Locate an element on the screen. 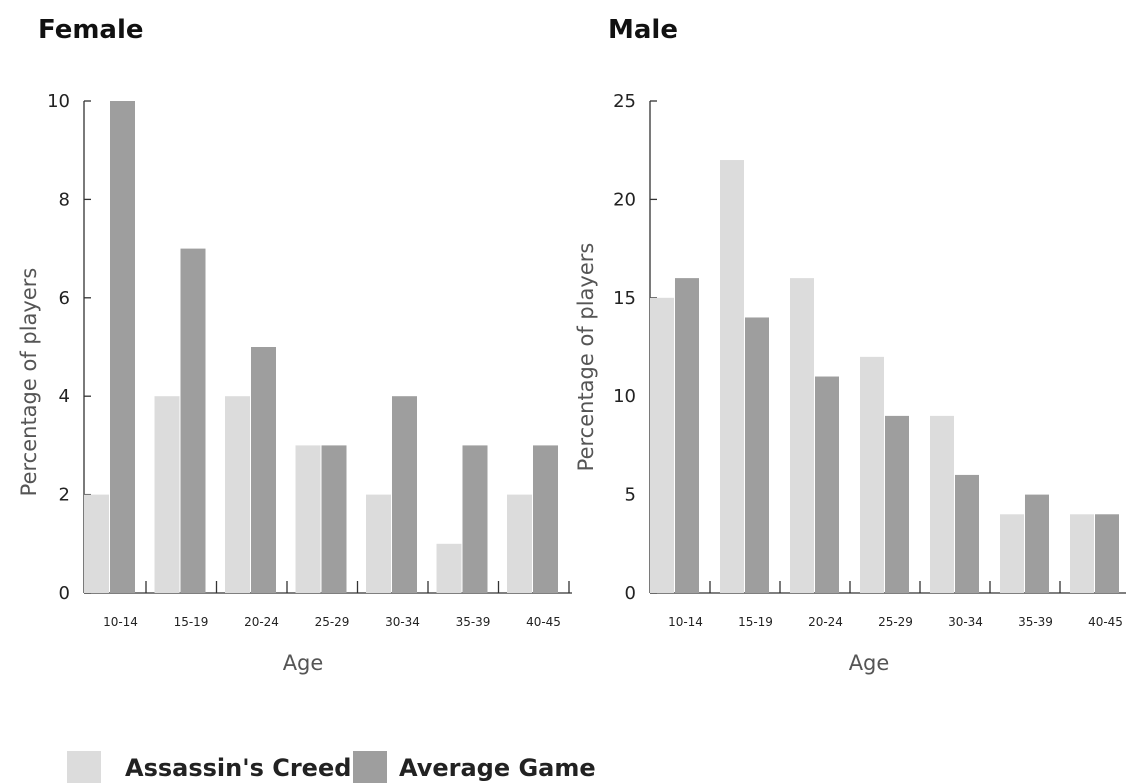 This screenshot has width=1126, height=783. female-y-axis-label: Percentage of players is located at coordinates (29, 382).